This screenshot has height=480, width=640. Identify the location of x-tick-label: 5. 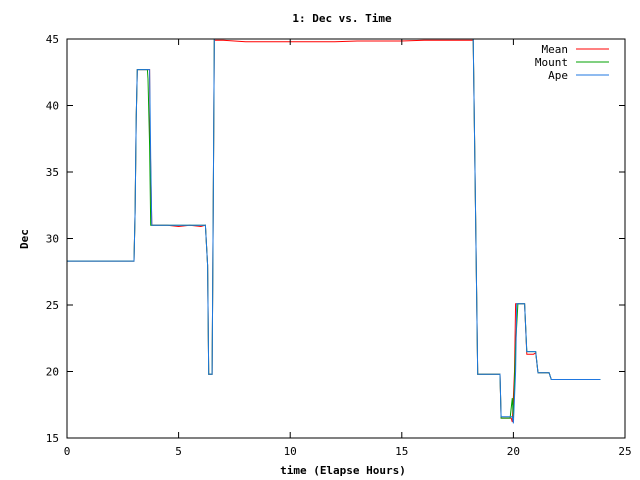
(178, 451).